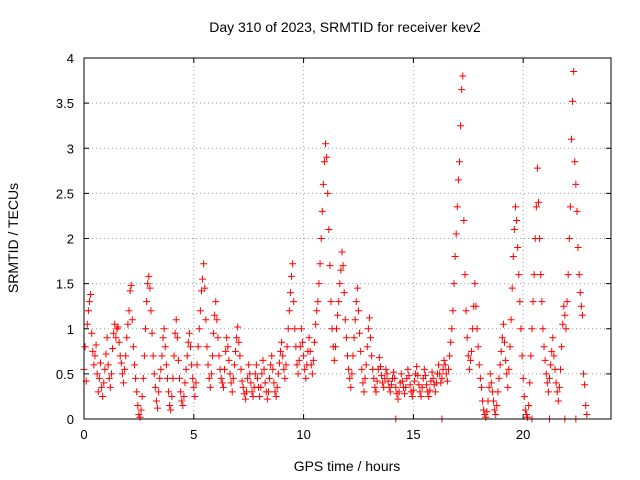 This screenshot has width=640, height=480. I want to click on y-tick-label: 1, so click(70, 329).